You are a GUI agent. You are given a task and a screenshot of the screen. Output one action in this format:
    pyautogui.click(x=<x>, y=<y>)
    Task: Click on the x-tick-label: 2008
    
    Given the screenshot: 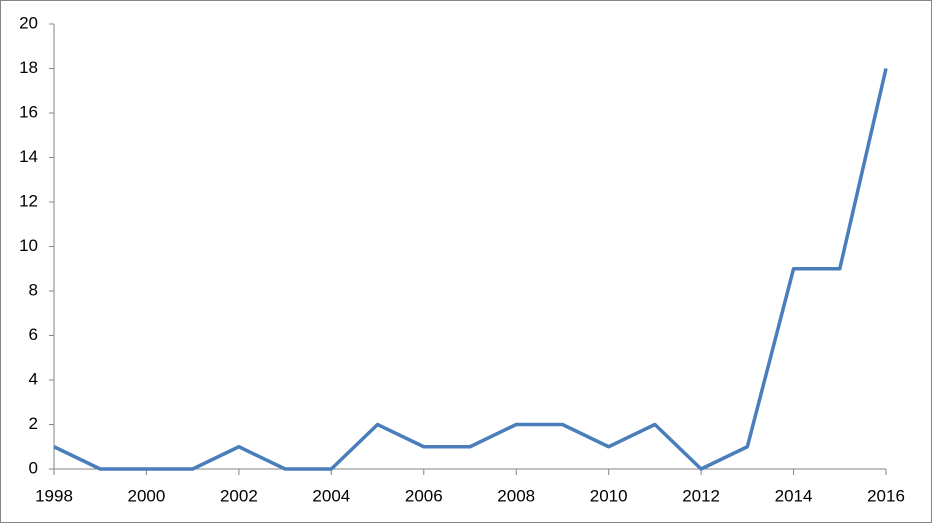 What is the action you would take?
    pyautogui.click(x=516, y=495)
    